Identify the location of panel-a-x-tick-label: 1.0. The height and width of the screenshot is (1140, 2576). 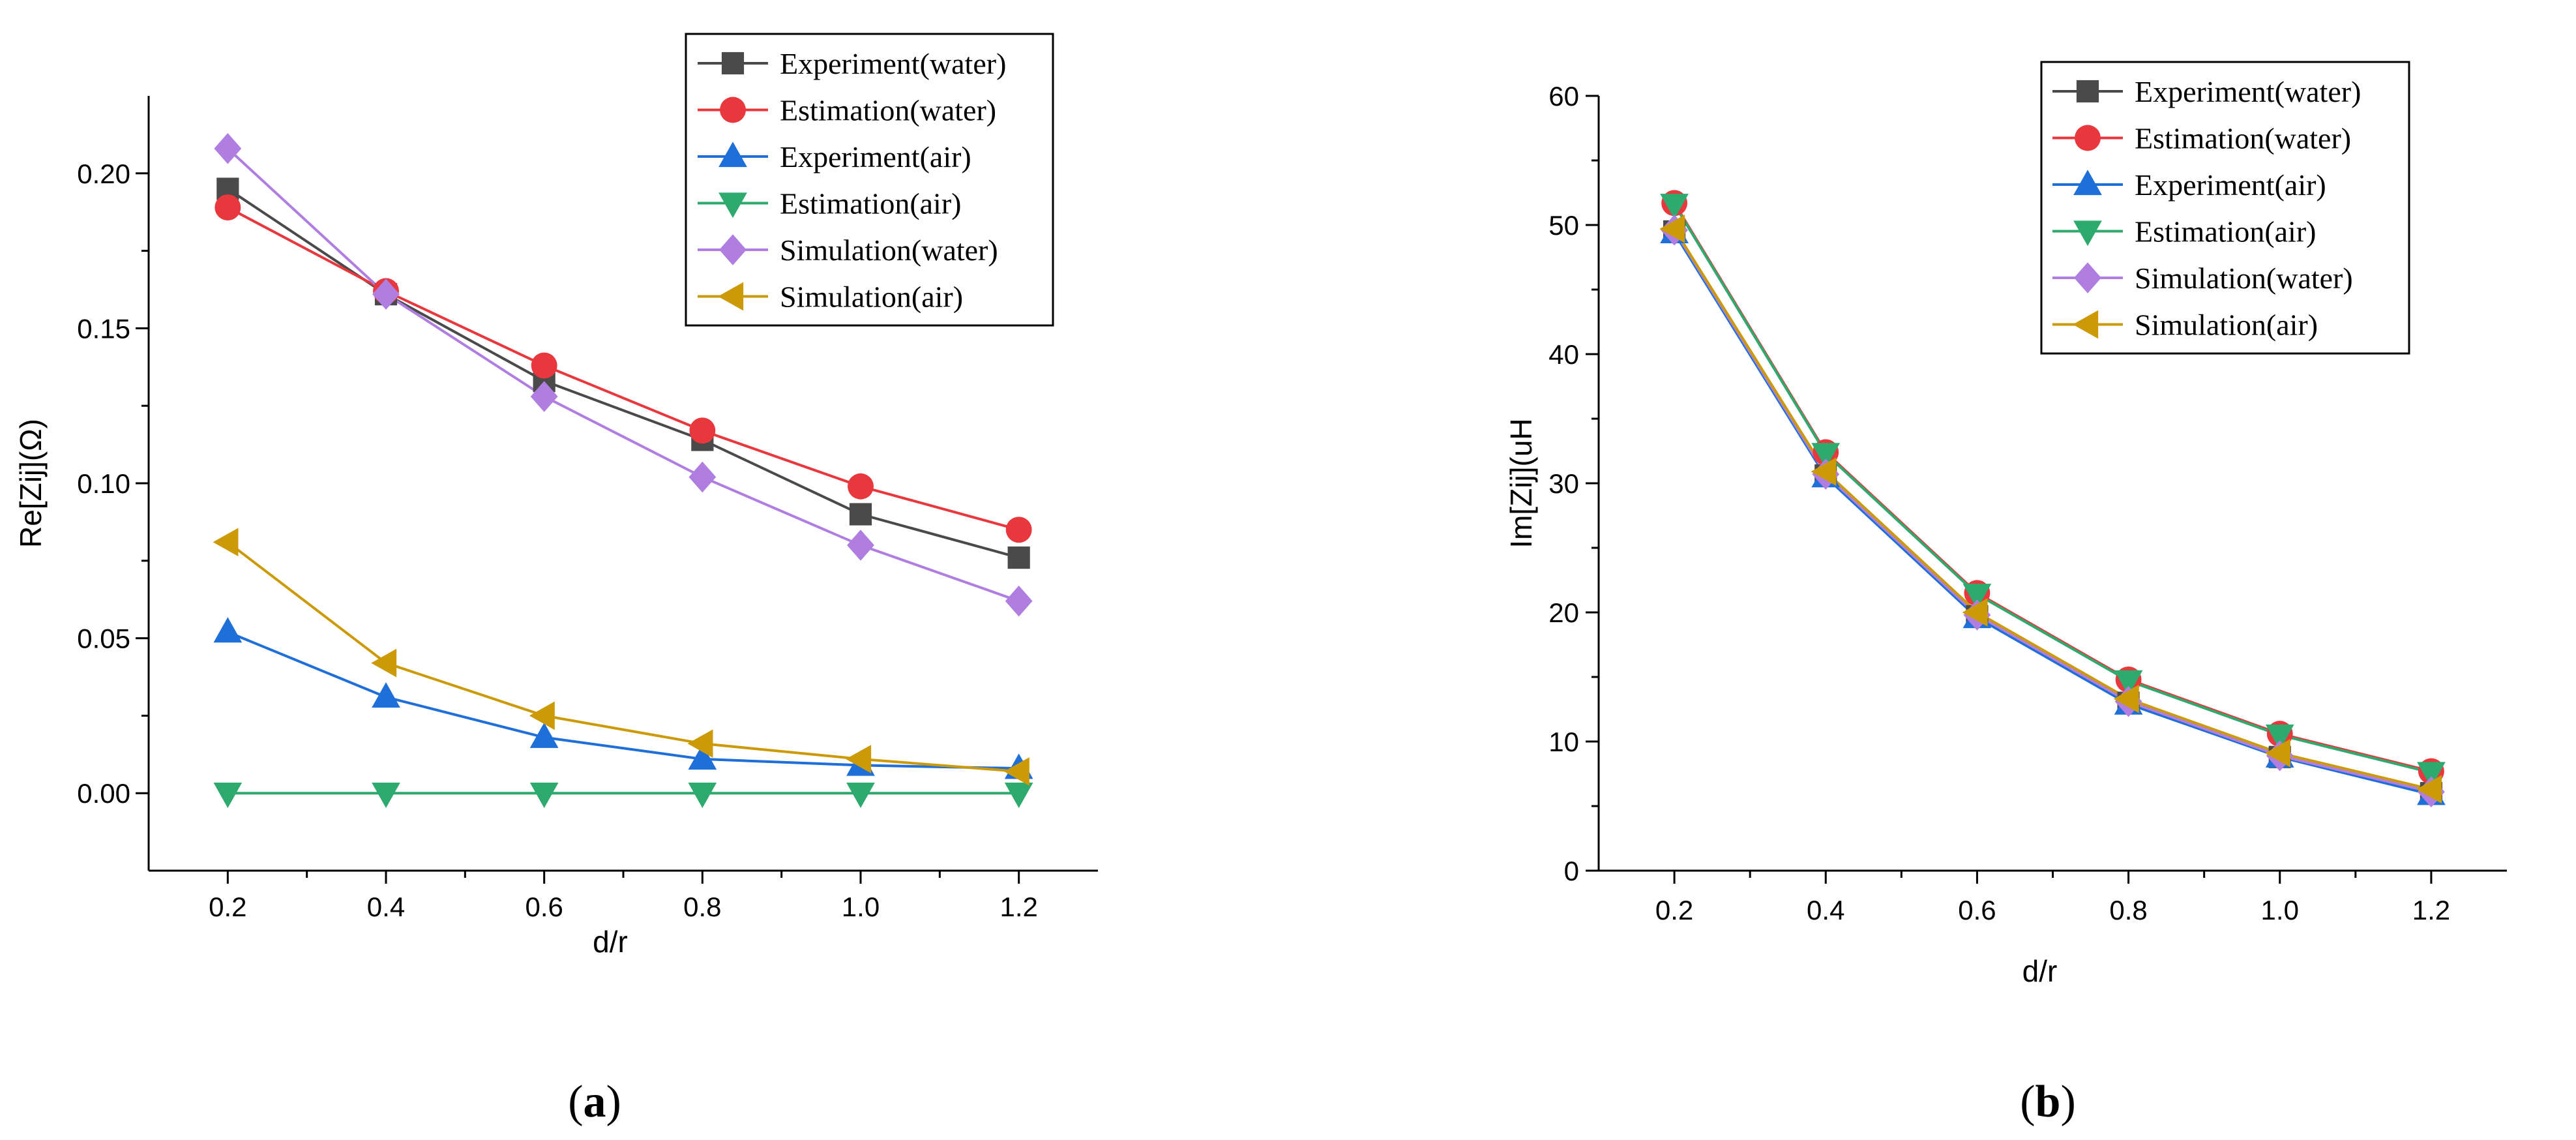
(861, 907).